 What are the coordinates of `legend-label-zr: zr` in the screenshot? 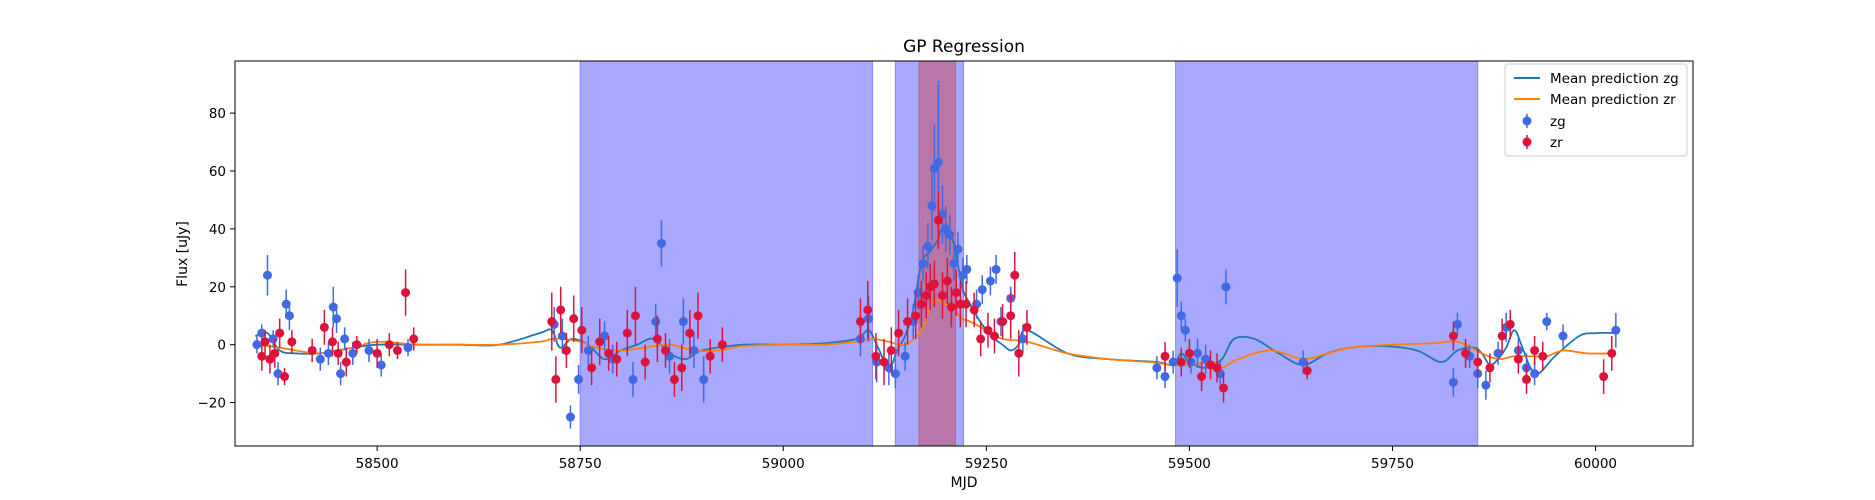 It's located at (1556, 143).